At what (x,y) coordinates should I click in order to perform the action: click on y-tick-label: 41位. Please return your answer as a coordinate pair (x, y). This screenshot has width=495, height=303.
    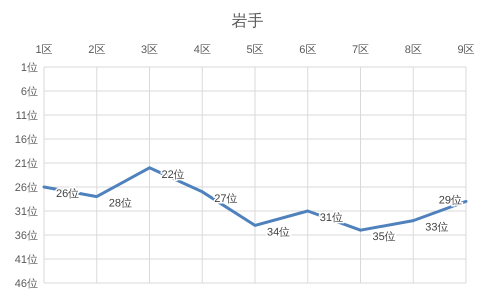
    Looking at the image, I should click on (26, 260).